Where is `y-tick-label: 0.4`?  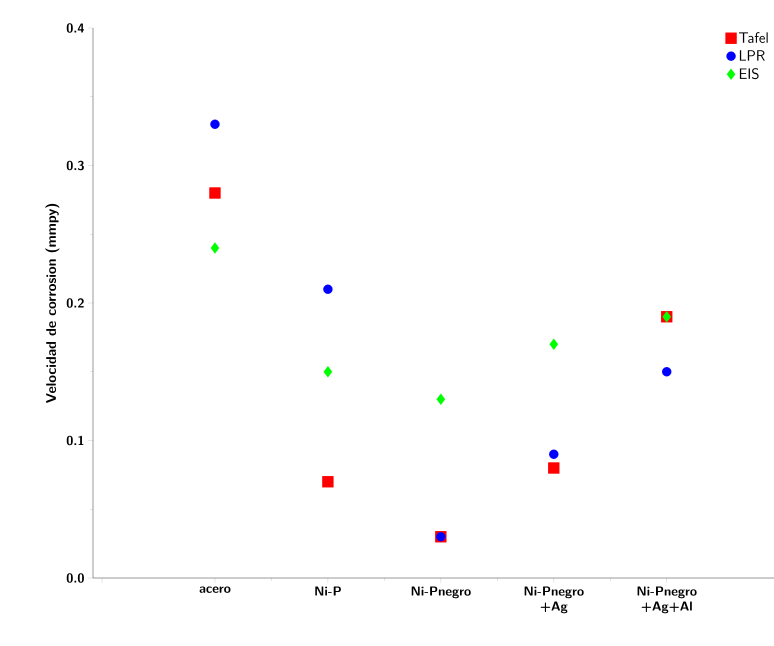
y-tick-label: 0.4 is located at coordinates (75, 28).